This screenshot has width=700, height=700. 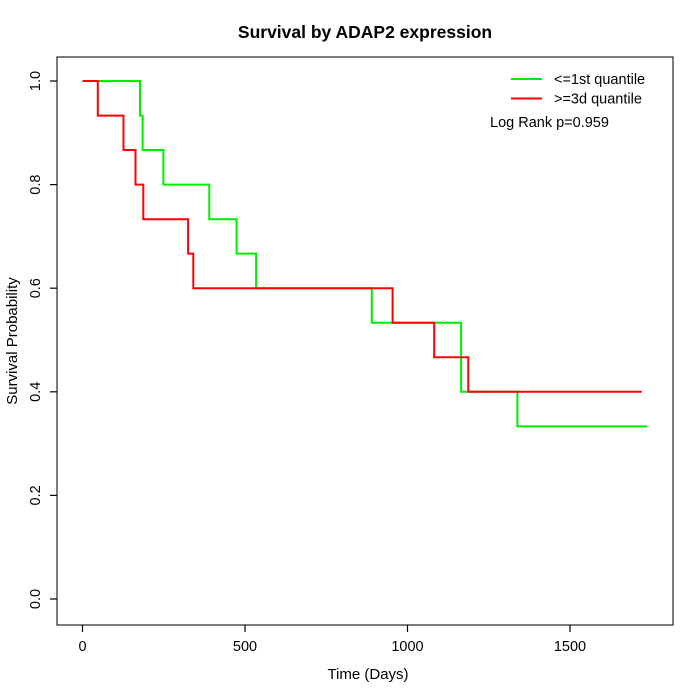 What do you see at coordinates (570, 647) in the screenshot?
I see `x-tick-label: 1500` at bounding box center [570, 647].